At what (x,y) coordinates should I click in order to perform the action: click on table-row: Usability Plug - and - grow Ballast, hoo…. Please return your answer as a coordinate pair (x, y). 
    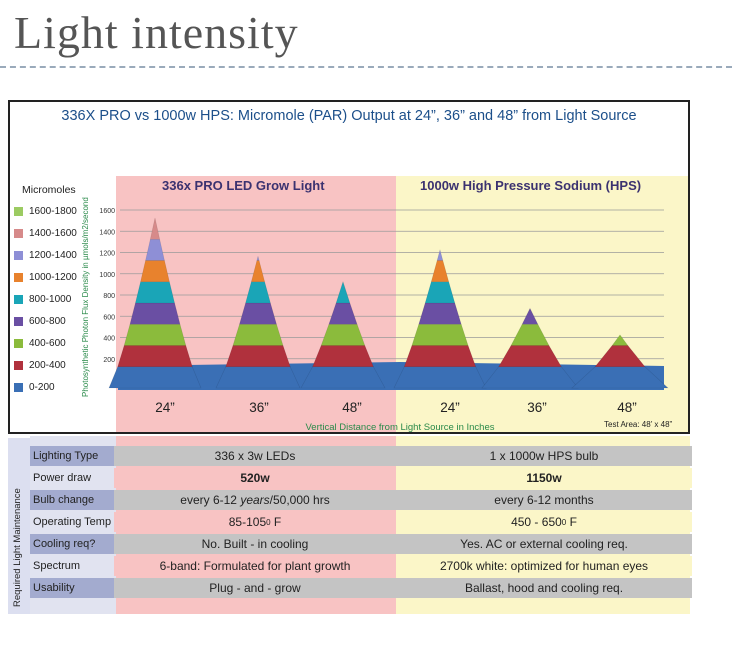
    Looking at the image, I should click on (361, 588).